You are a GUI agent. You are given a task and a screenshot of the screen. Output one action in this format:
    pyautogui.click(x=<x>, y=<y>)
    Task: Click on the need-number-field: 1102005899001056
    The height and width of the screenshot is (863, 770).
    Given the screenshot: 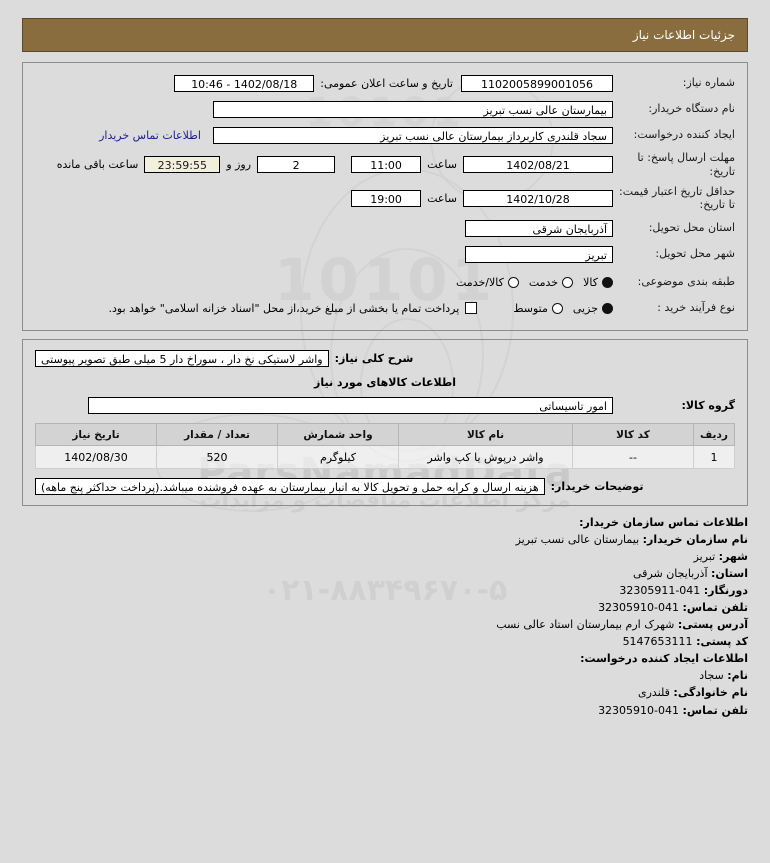 What is the action you would take?
    pyautogui.click(x=537, y=83)
    